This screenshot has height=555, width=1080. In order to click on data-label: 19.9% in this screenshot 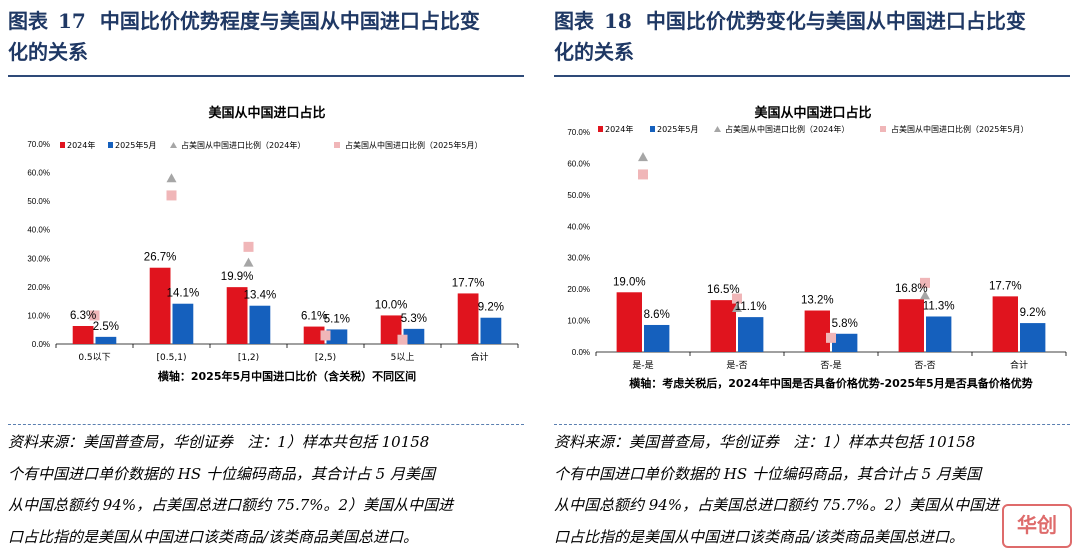, I will do `click(237, 277)`.